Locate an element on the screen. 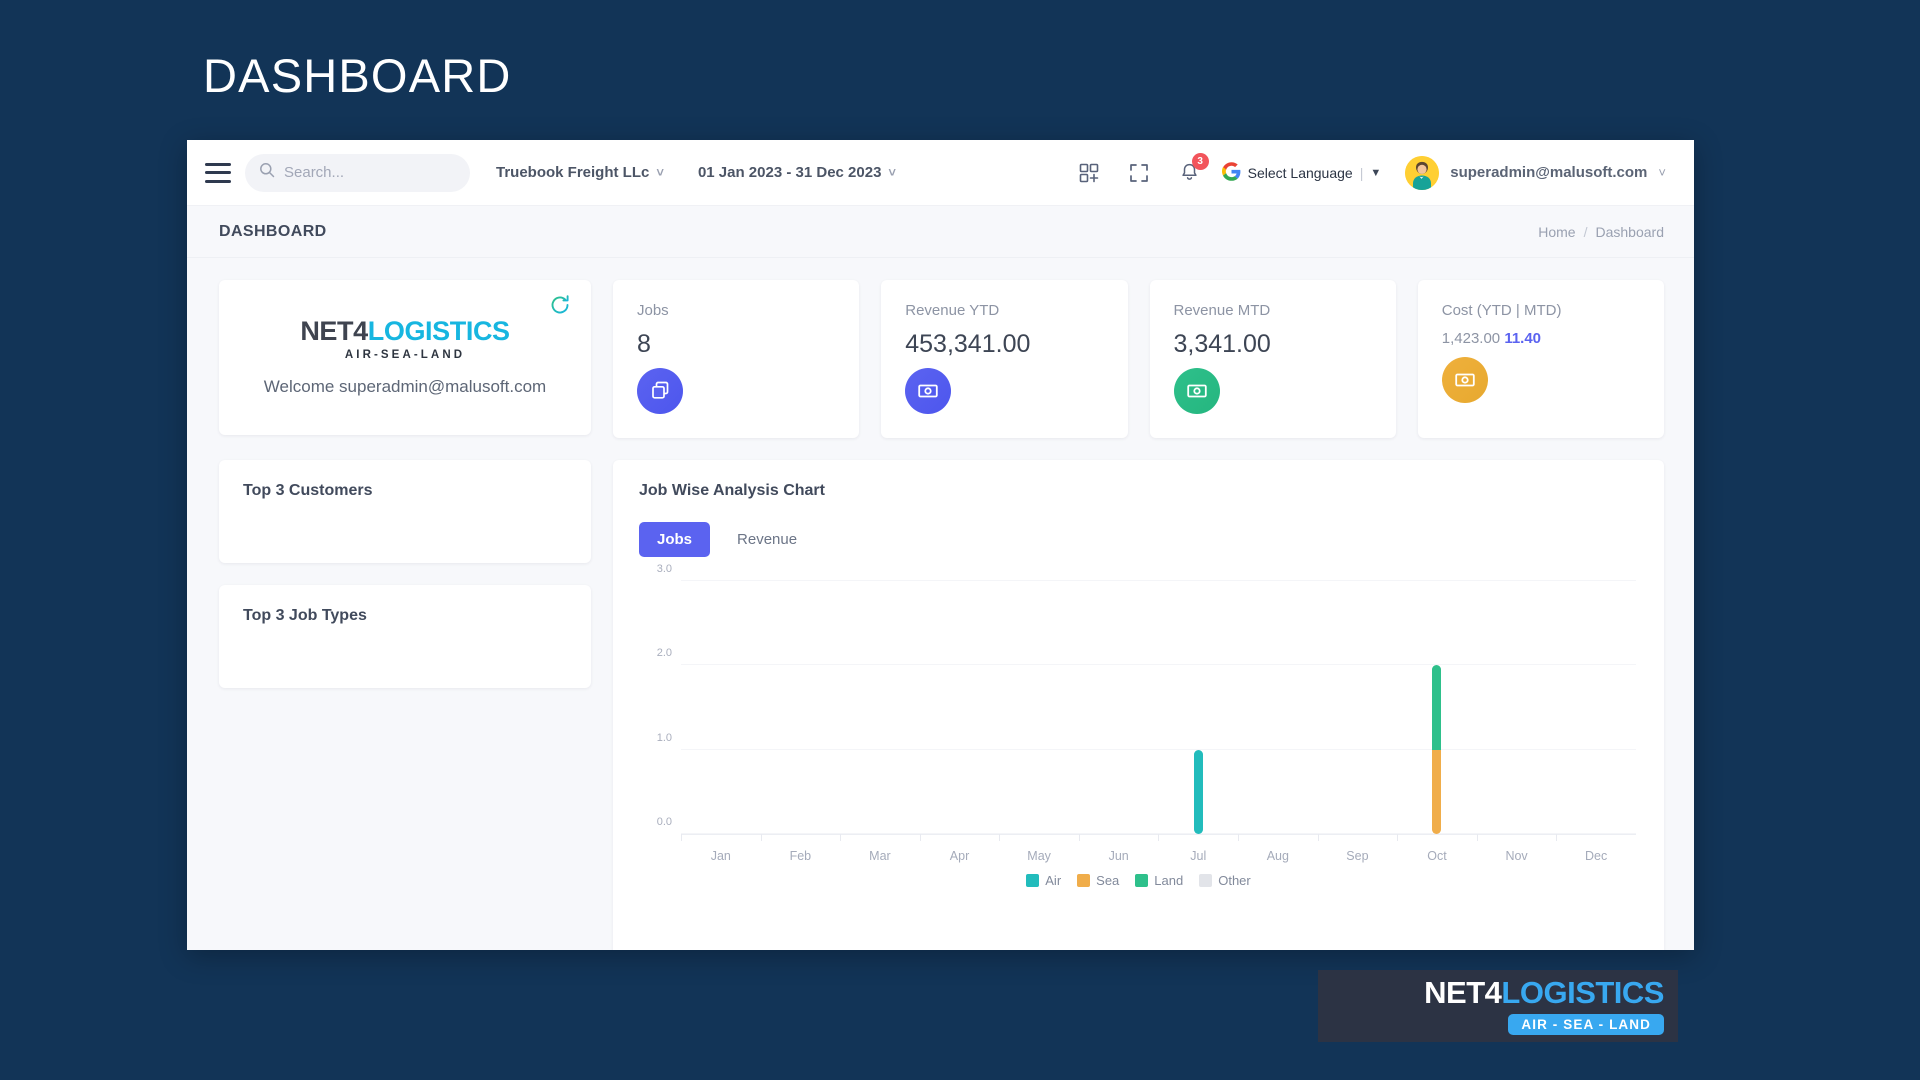  brand-text-secondary: LOGISTICS is located at coordinates (1582, 992).